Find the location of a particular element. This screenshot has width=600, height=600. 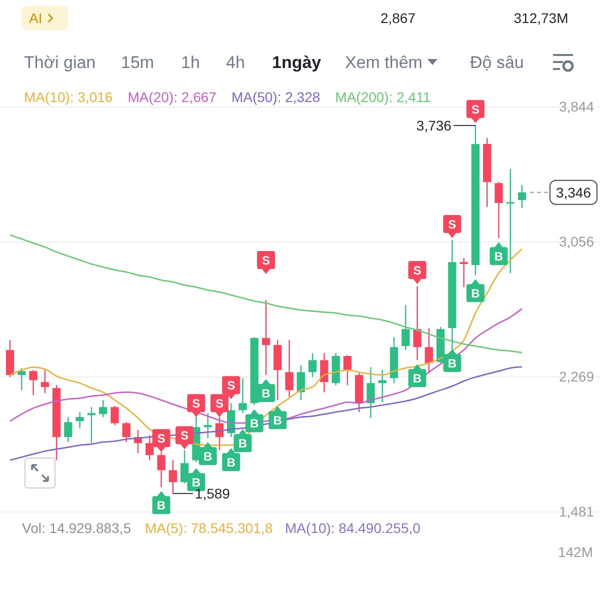

text: MA(50): 2,328 is located at coordinates (275, 97).